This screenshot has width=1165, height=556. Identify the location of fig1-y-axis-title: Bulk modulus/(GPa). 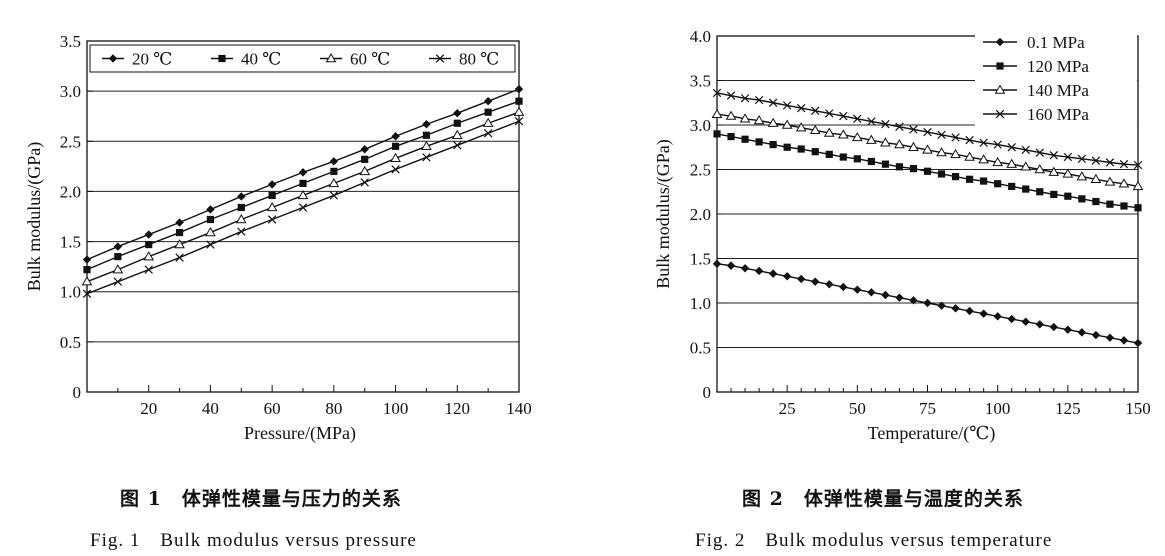
(34, 217).